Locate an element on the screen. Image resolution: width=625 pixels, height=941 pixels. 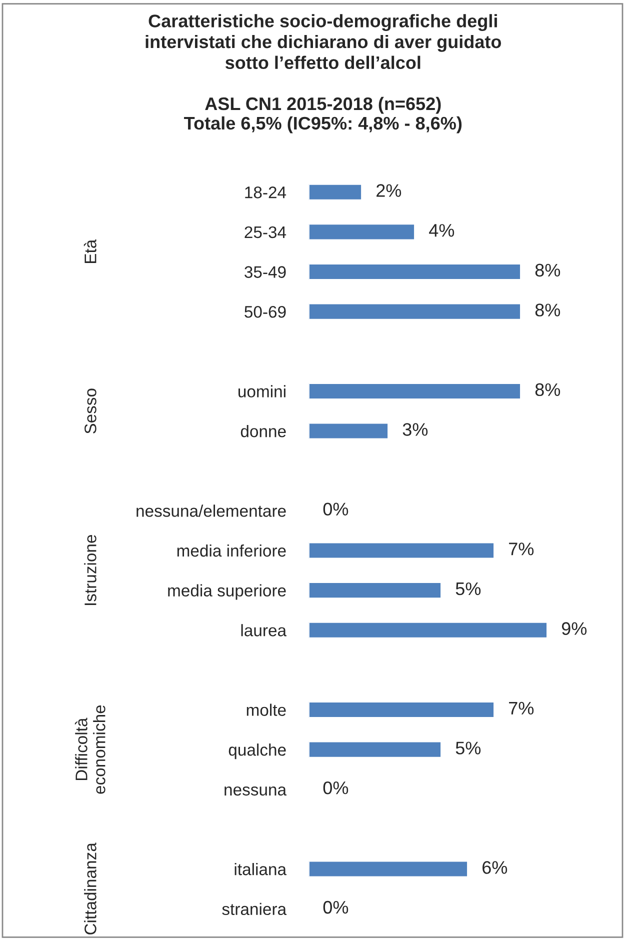
data-label: 2% is located at coordinates (389, 190).